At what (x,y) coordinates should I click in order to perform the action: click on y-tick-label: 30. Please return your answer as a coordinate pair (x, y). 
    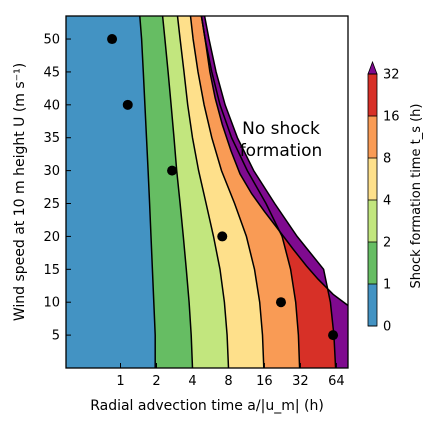
    Looking at the image, I should click on (51, 171).